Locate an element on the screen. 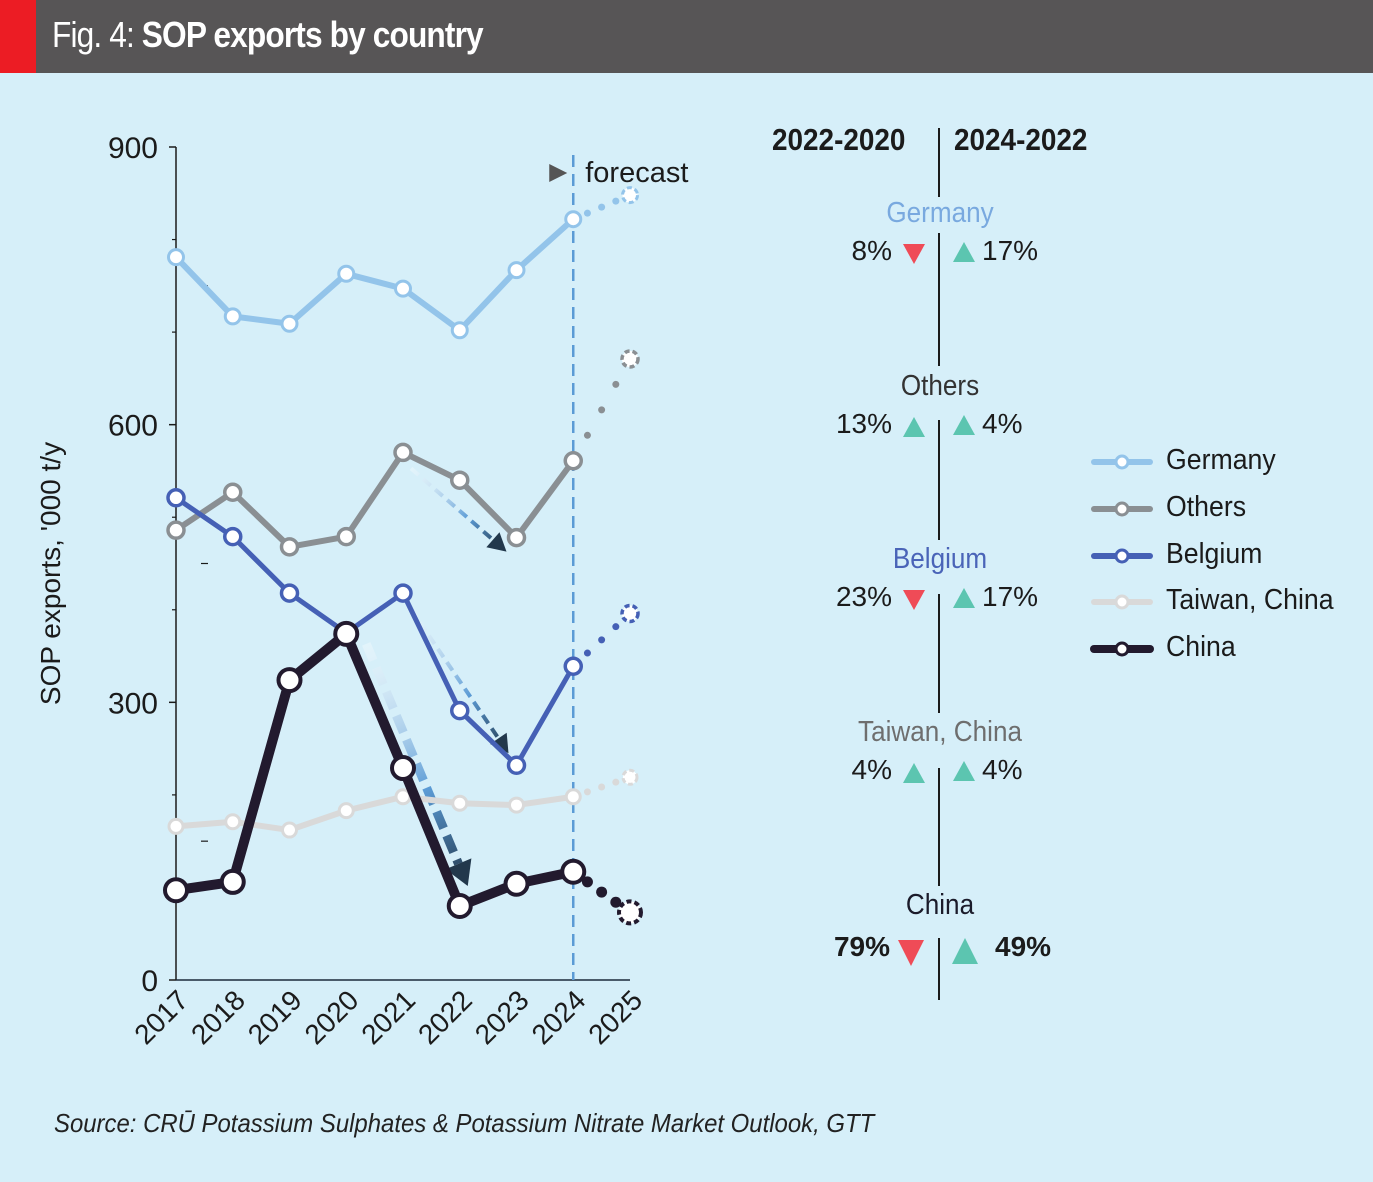 The height and width of the screenshot is (1182, 1373). figure-title: Fig. 4: SOP exports by country is located at coordinates (268, 35).